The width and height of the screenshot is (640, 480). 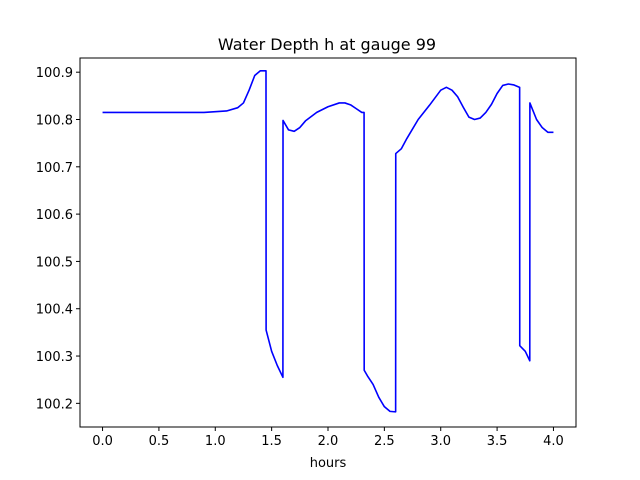 What do you see at coordinates (384, 441) in the screenshot?
I see `x-tick-label: 2.5` at bounding box center [384, 441].